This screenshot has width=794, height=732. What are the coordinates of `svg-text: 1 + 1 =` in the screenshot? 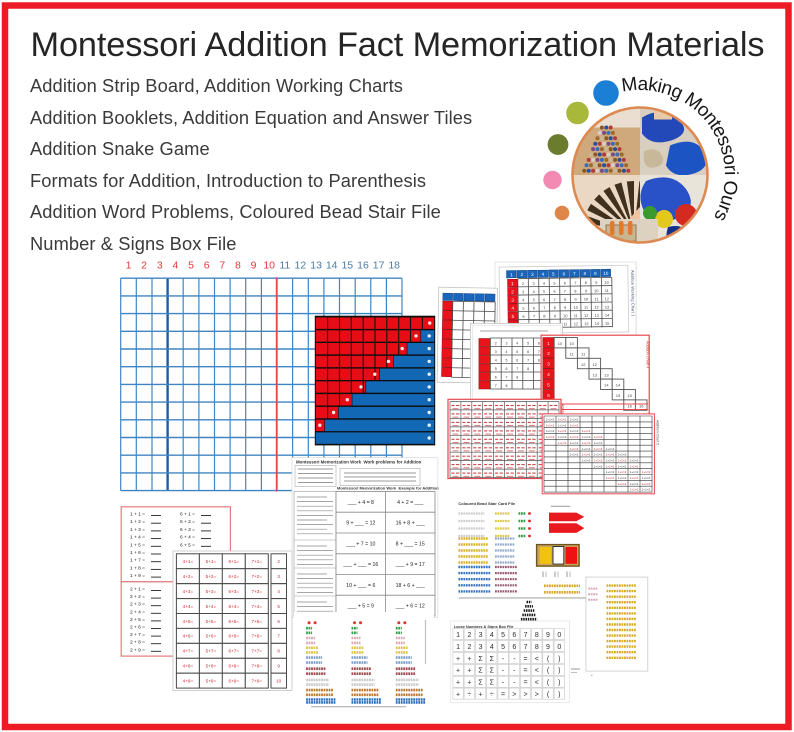 It's located at (137, 515).